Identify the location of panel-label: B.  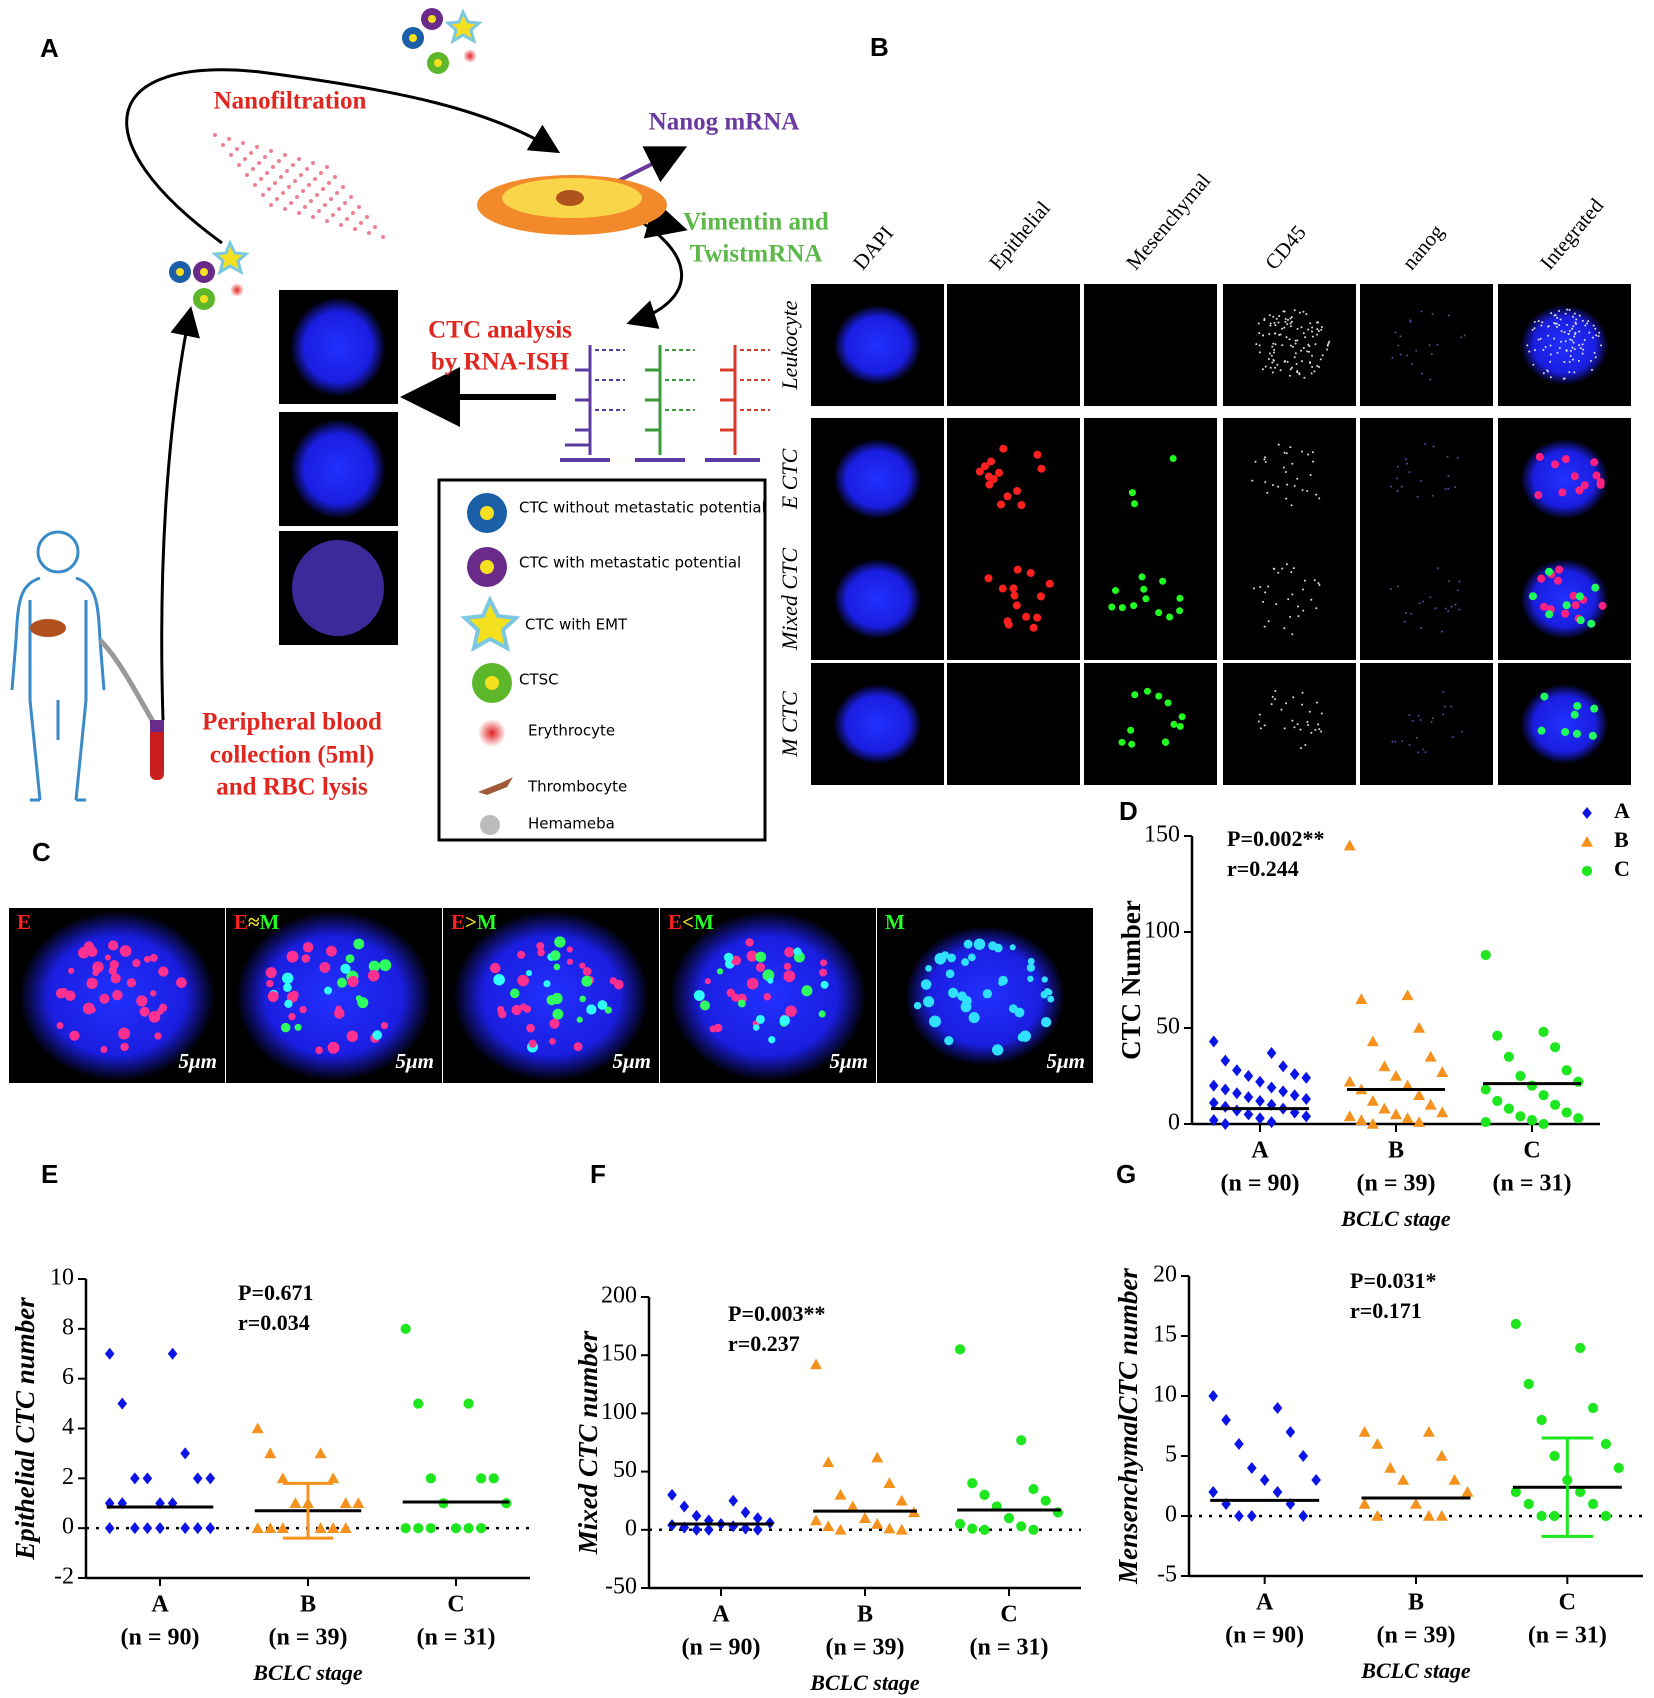
(879, 47).